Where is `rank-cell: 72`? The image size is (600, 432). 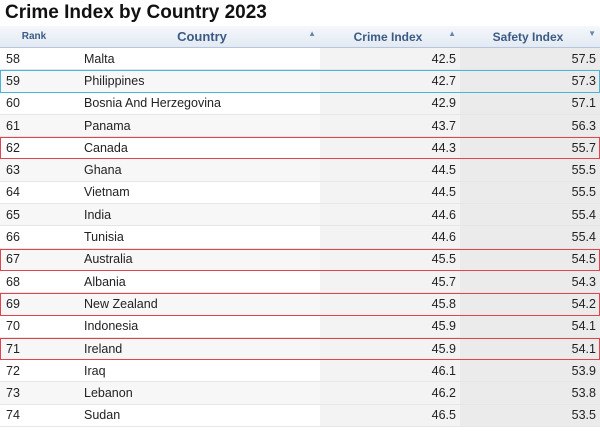 rank-cell: 72 is located at coordinates (13, 370).